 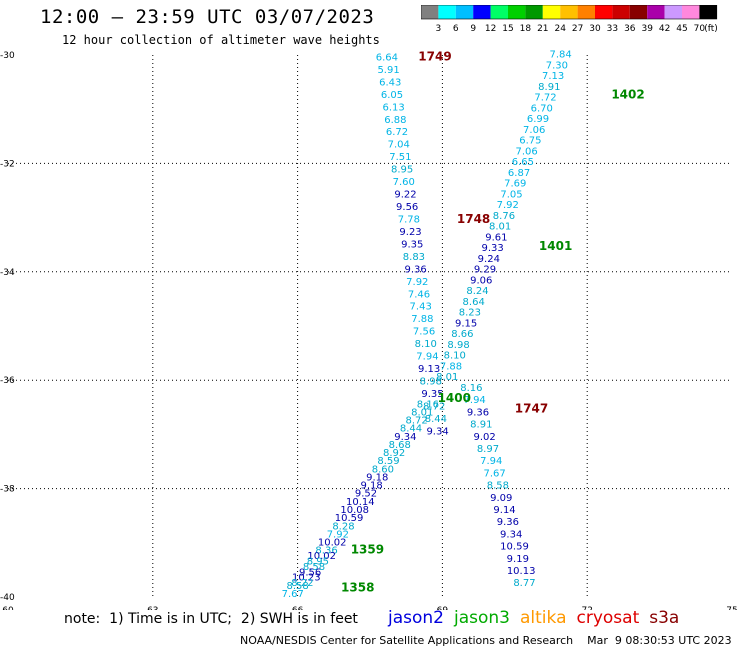 What do you see at coordinates (647, 28) in the screenshot?
I see `colorbar-tick-label: 39` at bounding box center [647, 28].